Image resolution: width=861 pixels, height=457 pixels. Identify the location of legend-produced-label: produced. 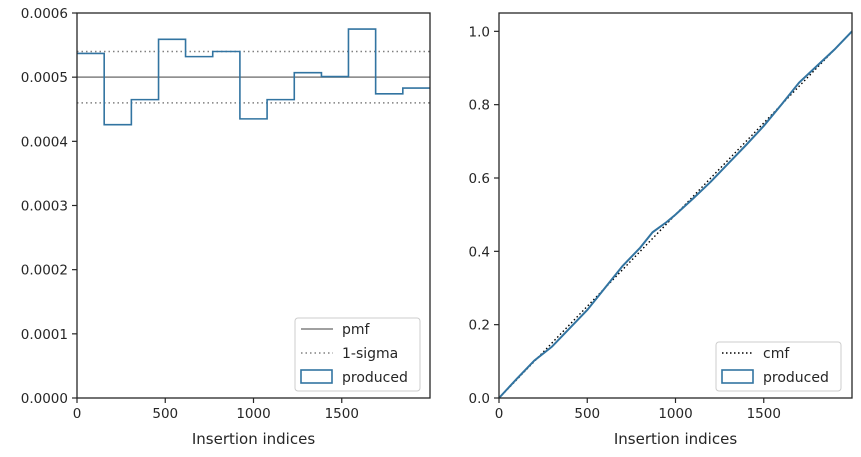
(375, 378).